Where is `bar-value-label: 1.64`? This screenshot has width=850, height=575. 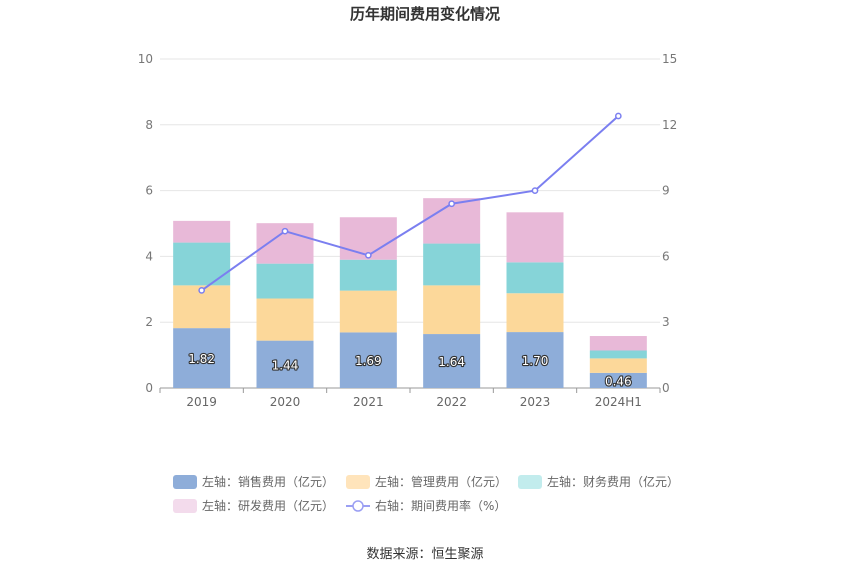
bar-value-label: 1.64 is located at coordinates (451, 362).